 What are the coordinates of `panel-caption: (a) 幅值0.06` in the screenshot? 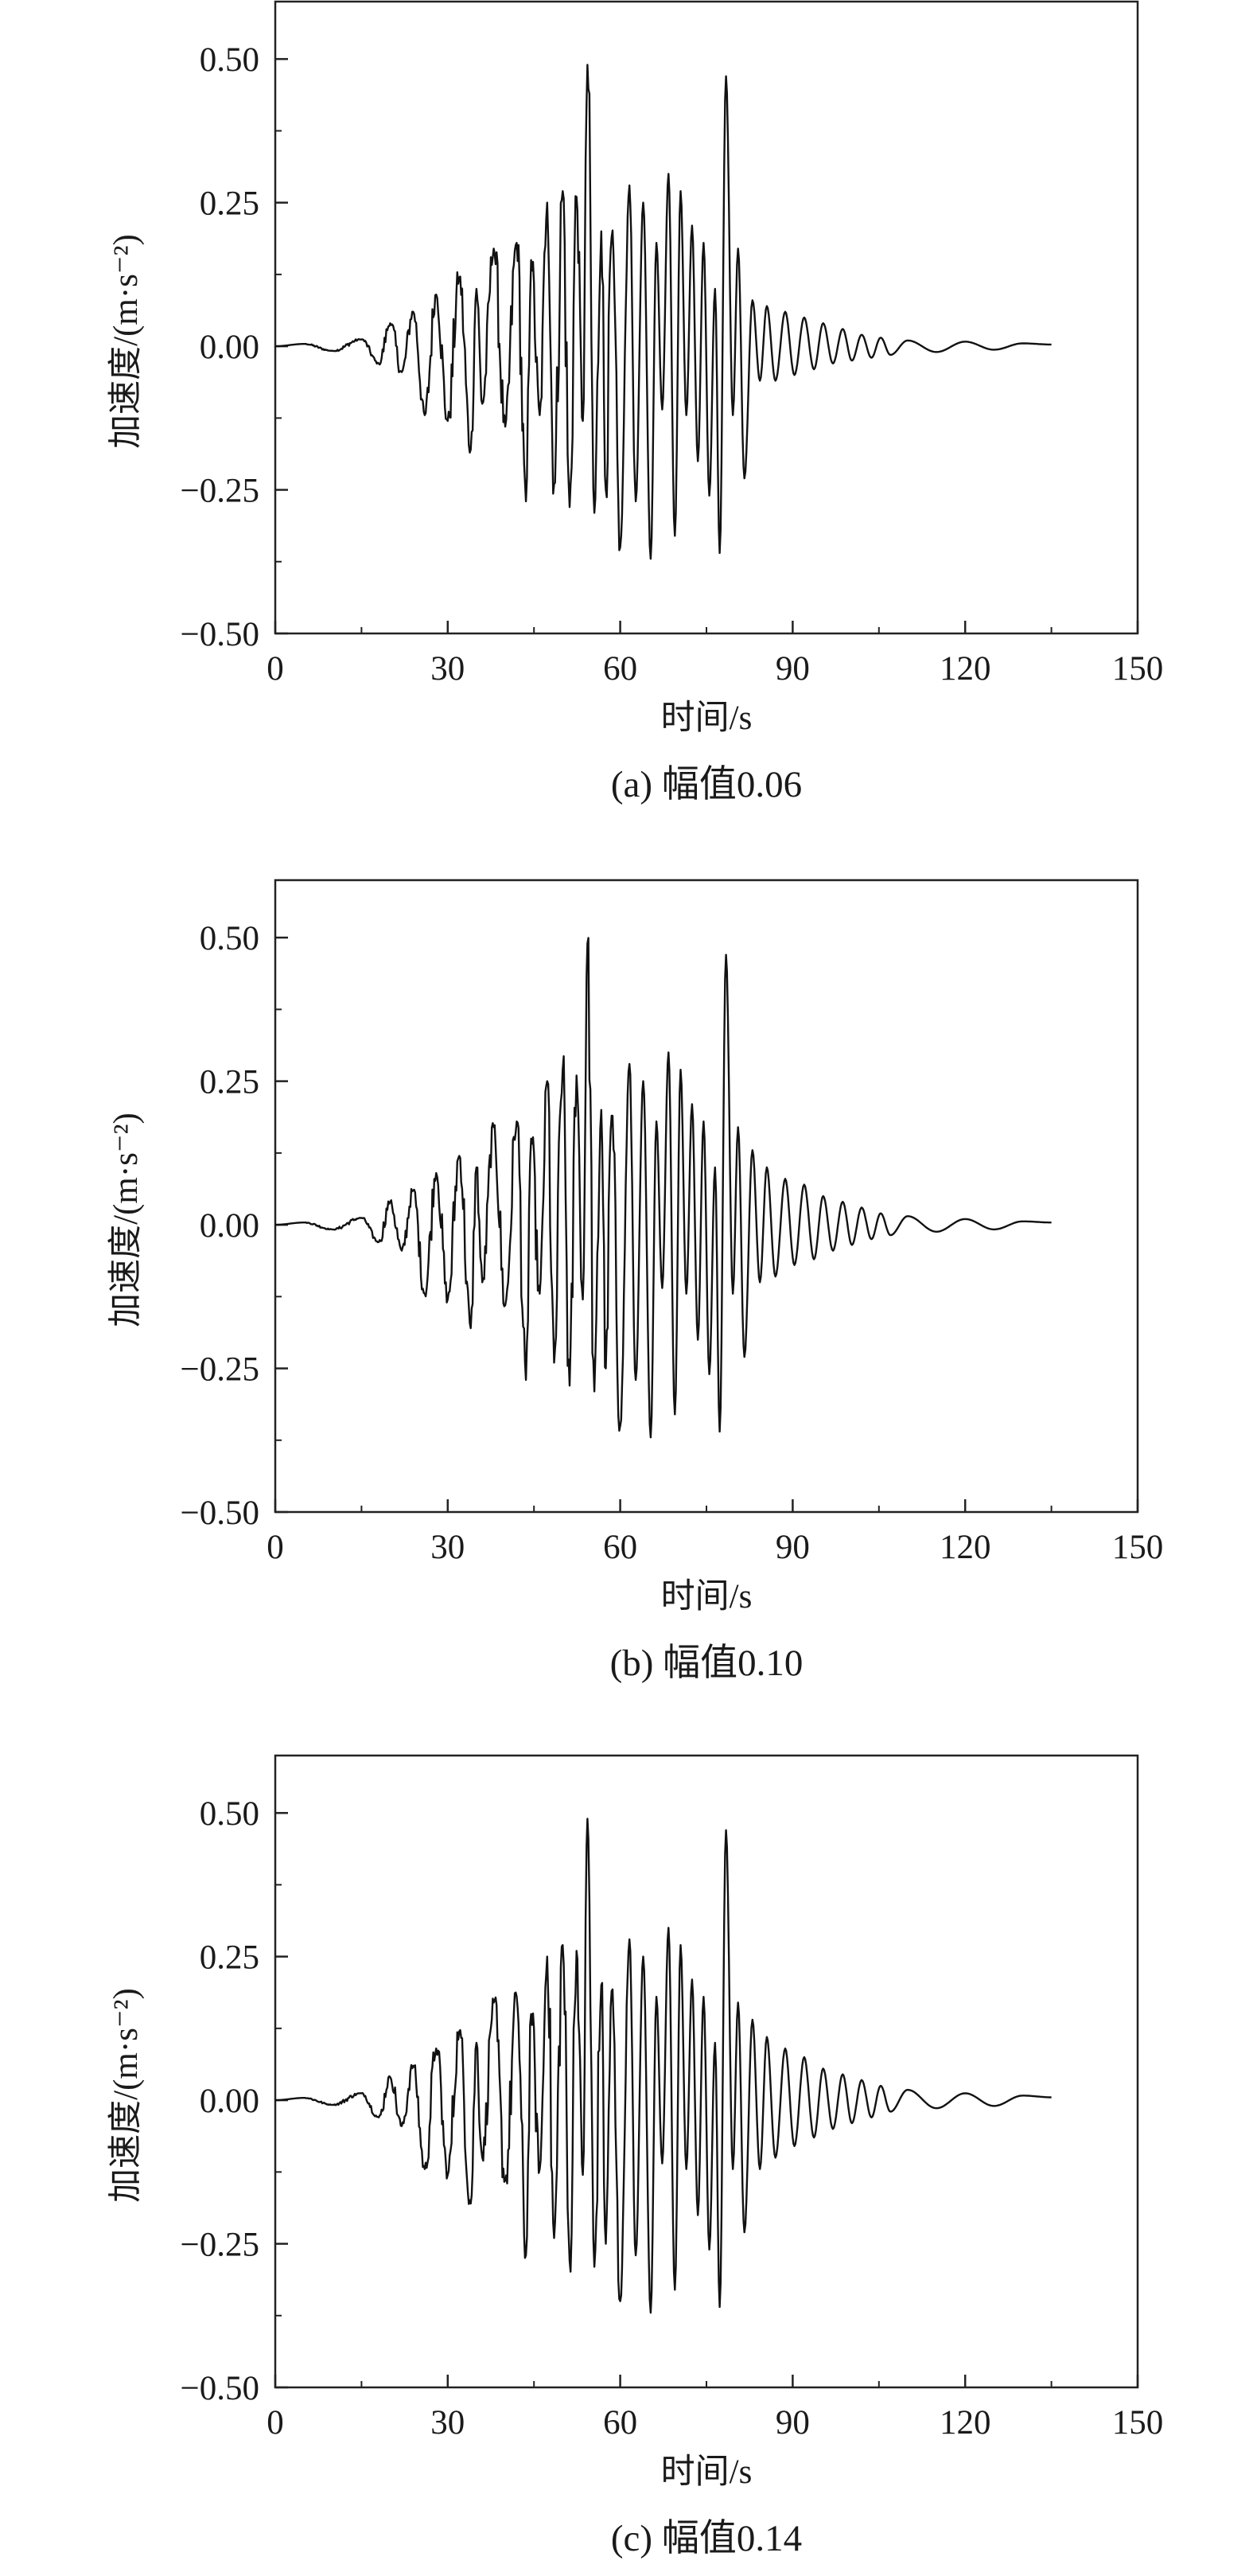 It's located at (706, 784).